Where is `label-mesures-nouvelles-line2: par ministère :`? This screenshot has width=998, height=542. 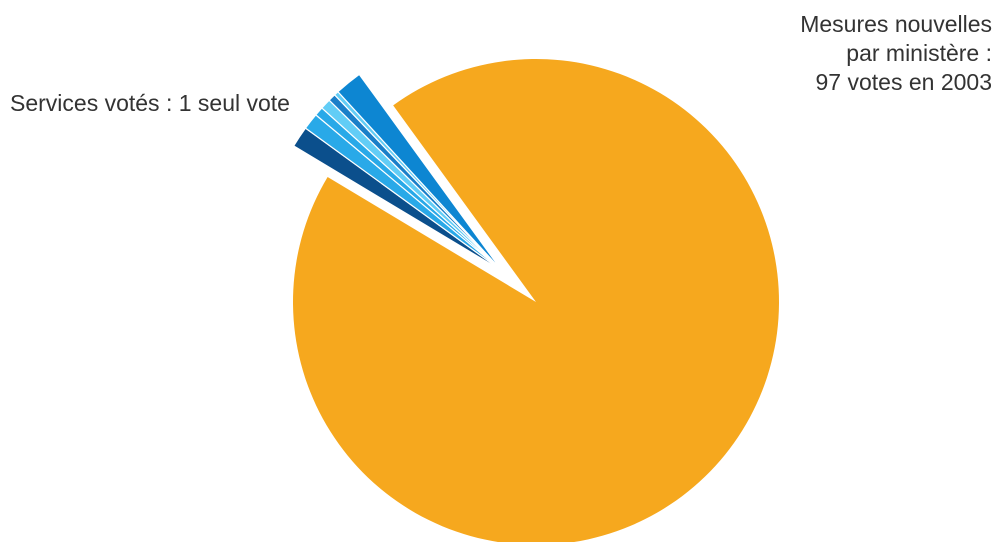 label-mesures-nouvelles-line2: par ministère : is located at coordinates (919, 53).